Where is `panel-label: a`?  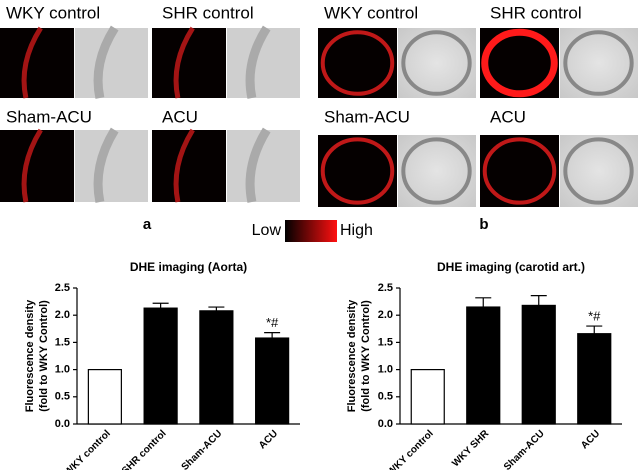 panel-label: a is located at coordinates (147, 224).